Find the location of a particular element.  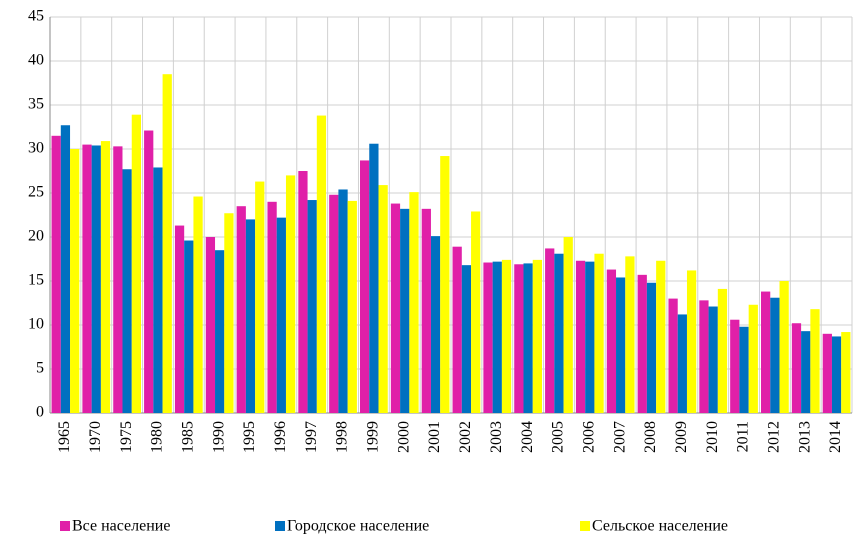

y-tick-label: 40 is located at coordinates (36, 60).